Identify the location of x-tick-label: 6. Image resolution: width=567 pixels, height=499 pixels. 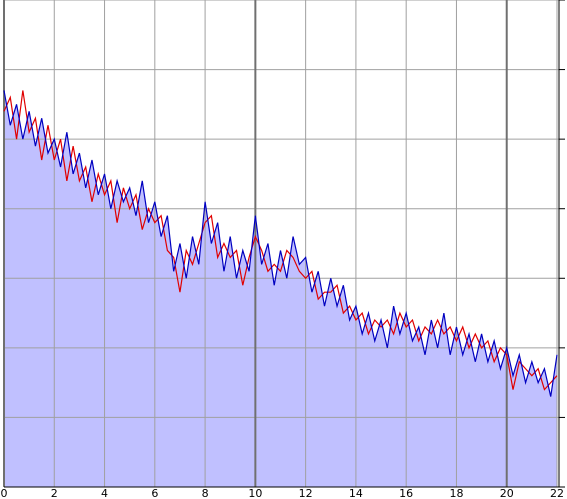
(154, 493).